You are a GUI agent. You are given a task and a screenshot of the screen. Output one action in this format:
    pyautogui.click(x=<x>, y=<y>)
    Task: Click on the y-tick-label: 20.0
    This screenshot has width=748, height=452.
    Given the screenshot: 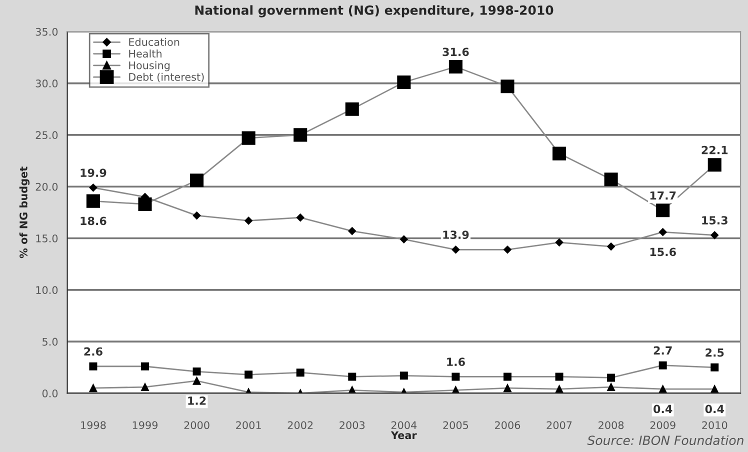 What is the action you would take?
    pyautogui.click(x=47, y=186)
    